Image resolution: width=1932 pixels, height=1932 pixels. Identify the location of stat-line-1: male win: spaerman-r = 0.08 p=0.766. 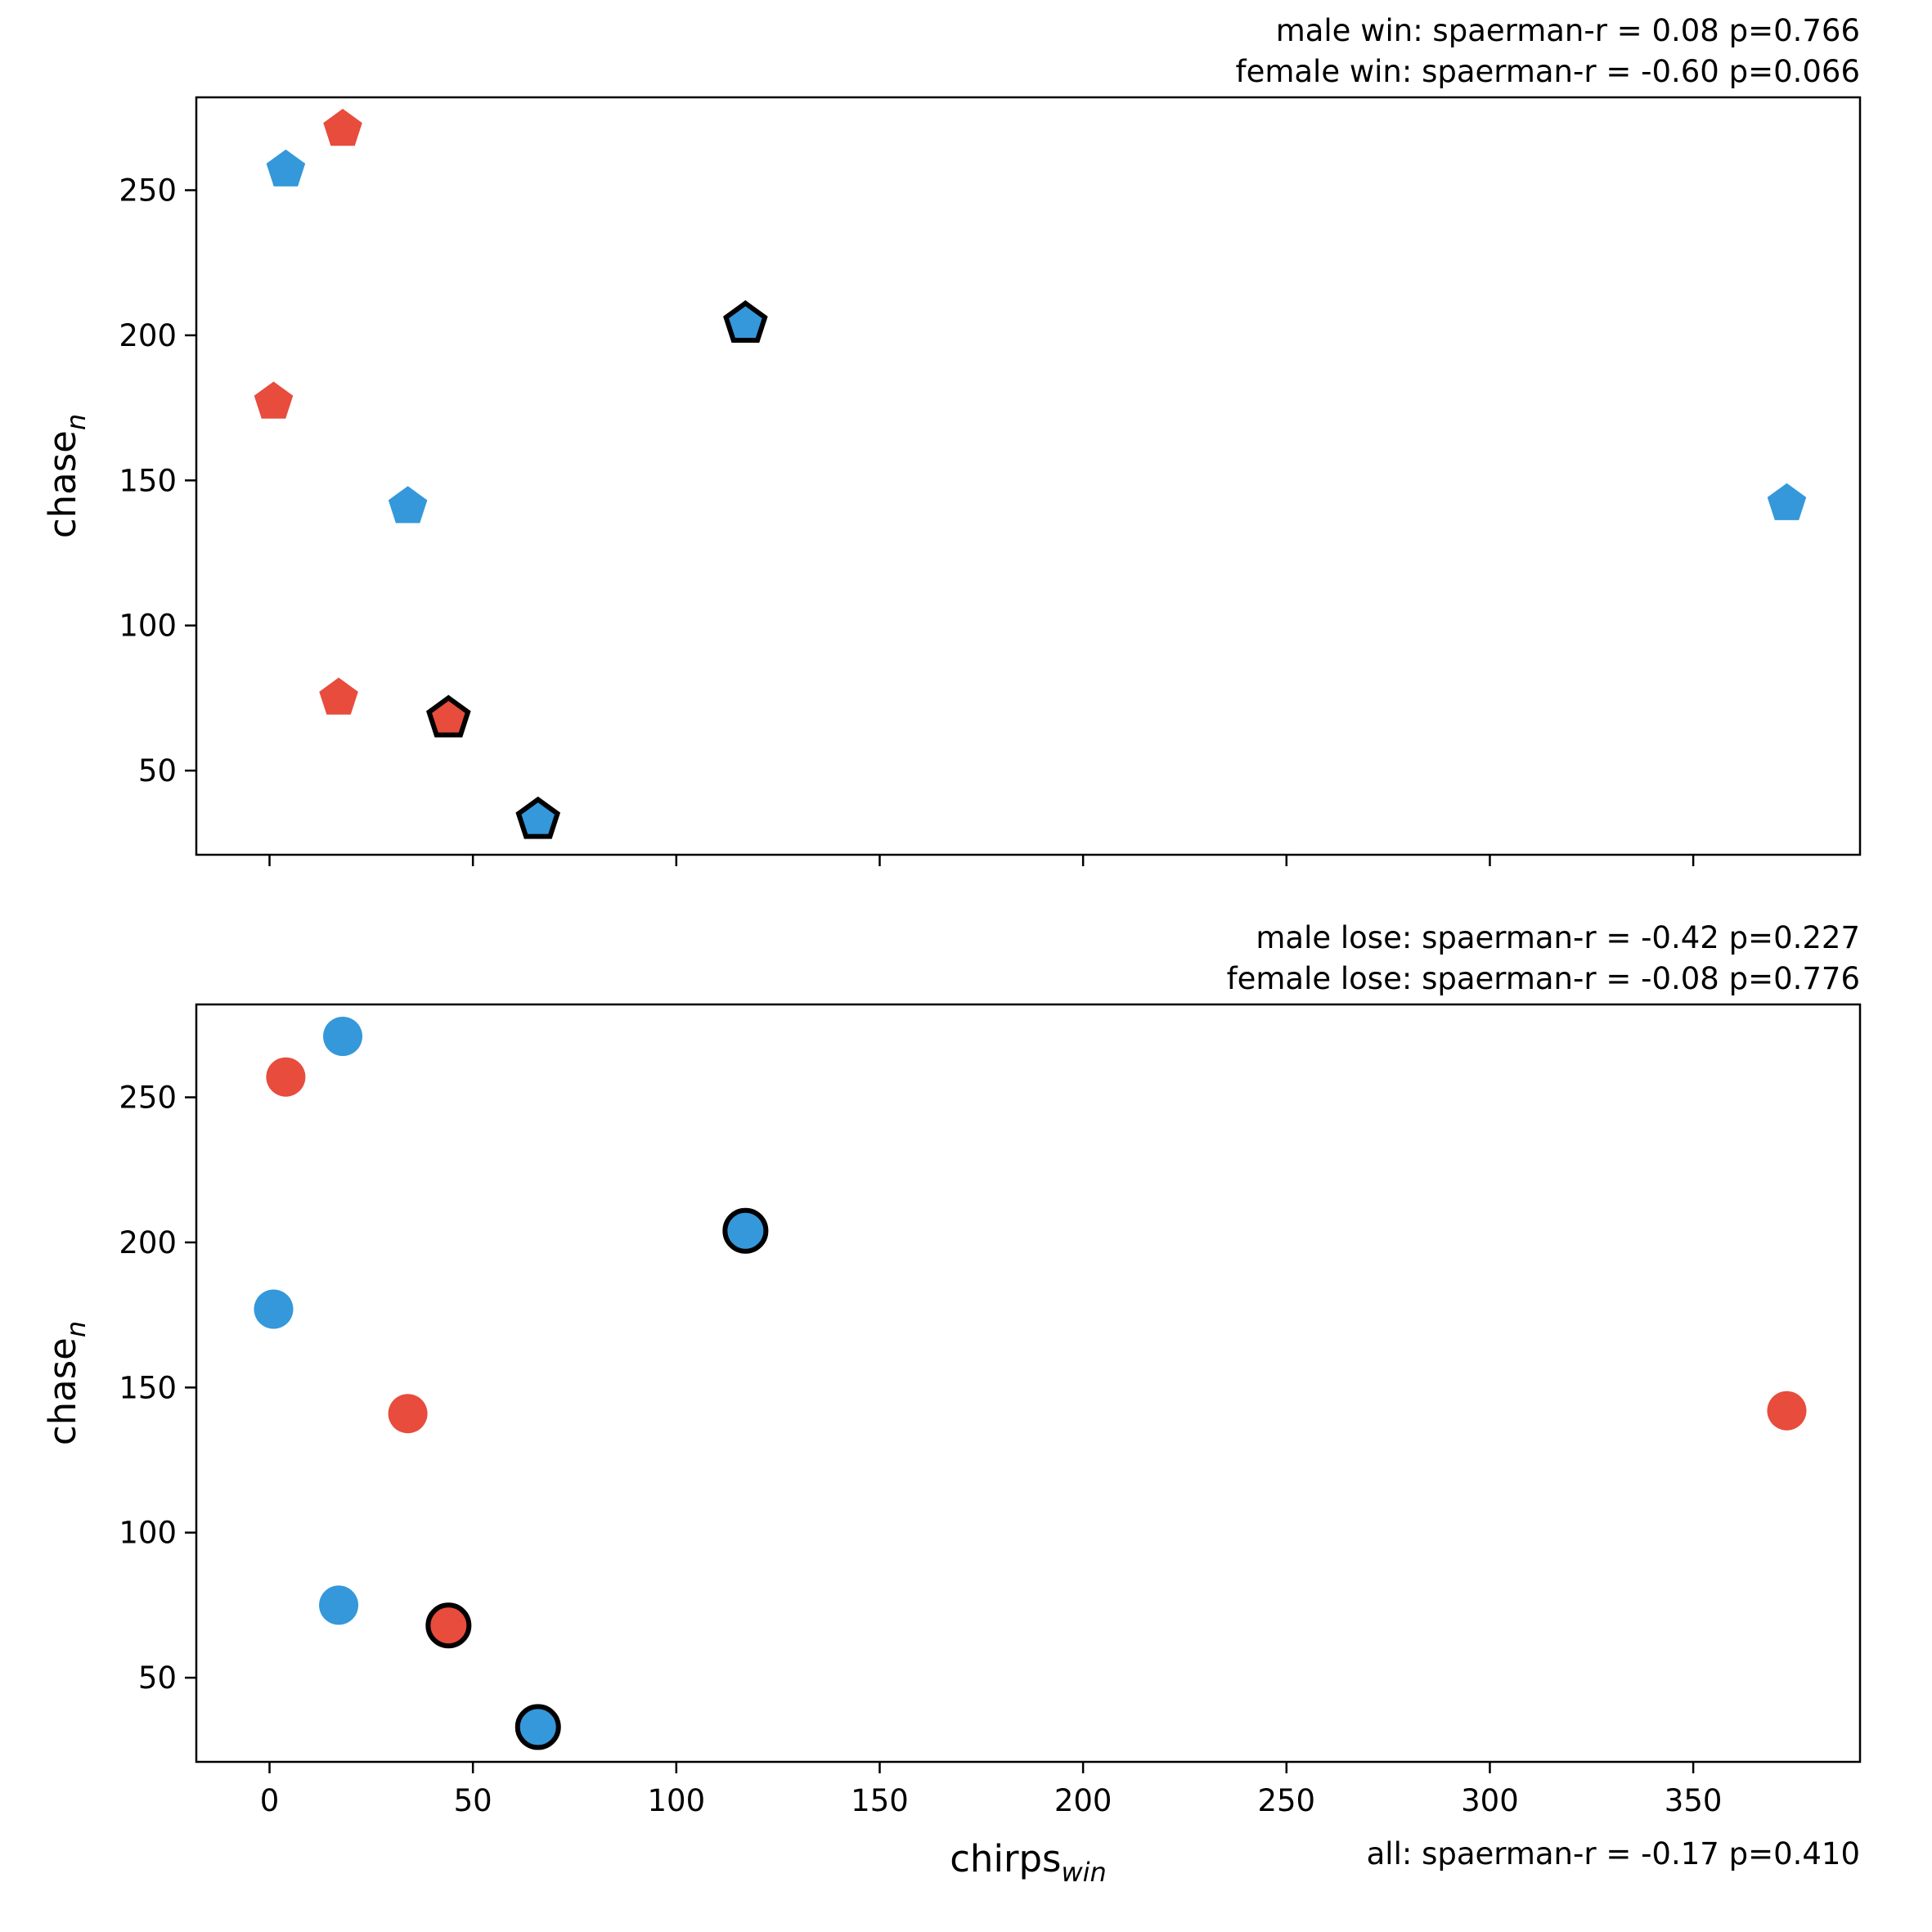
(1568, 31).